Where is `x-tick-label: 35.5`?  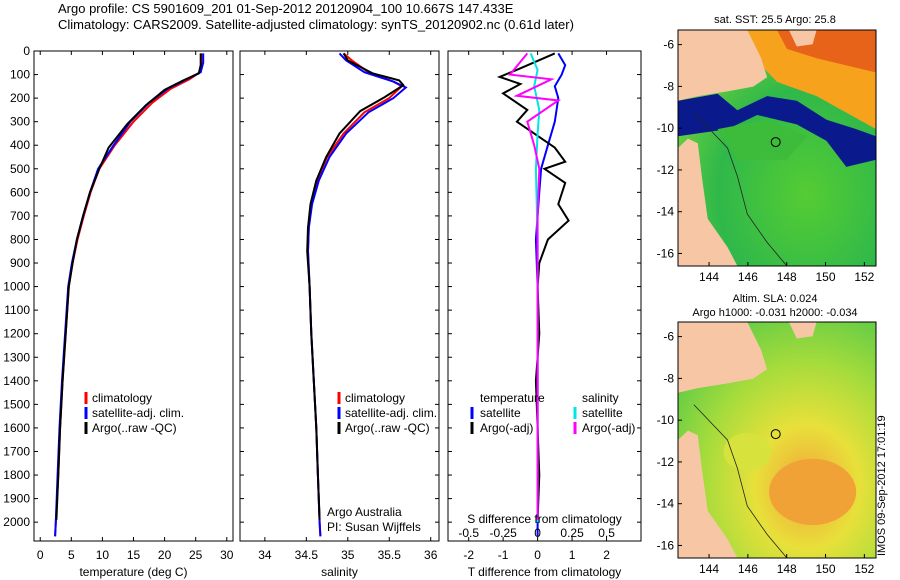 x-tick-label: 35.5 is located at coordinates (390, 555).